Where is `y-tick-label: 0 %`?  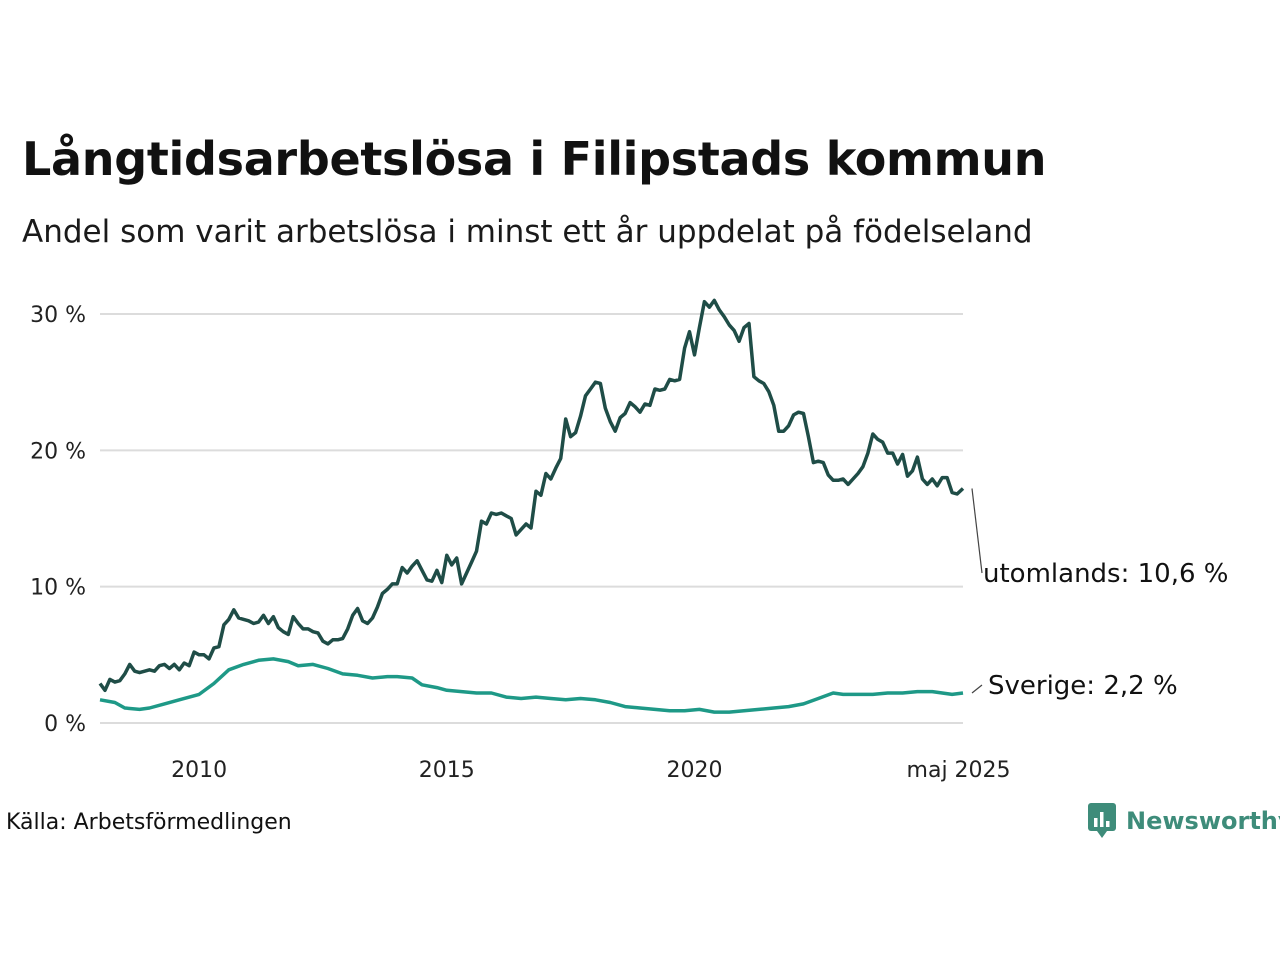
y-tick-label: 0 % is located at coordinates (65, 724).